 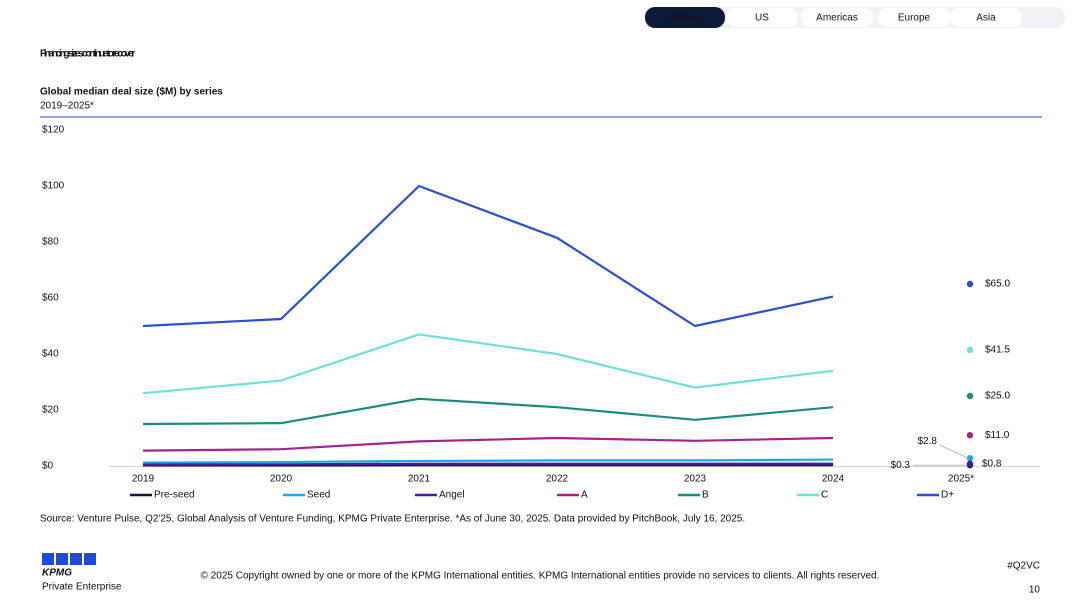 I want to click on data-label: $25.0, so click(x=997, y=396).